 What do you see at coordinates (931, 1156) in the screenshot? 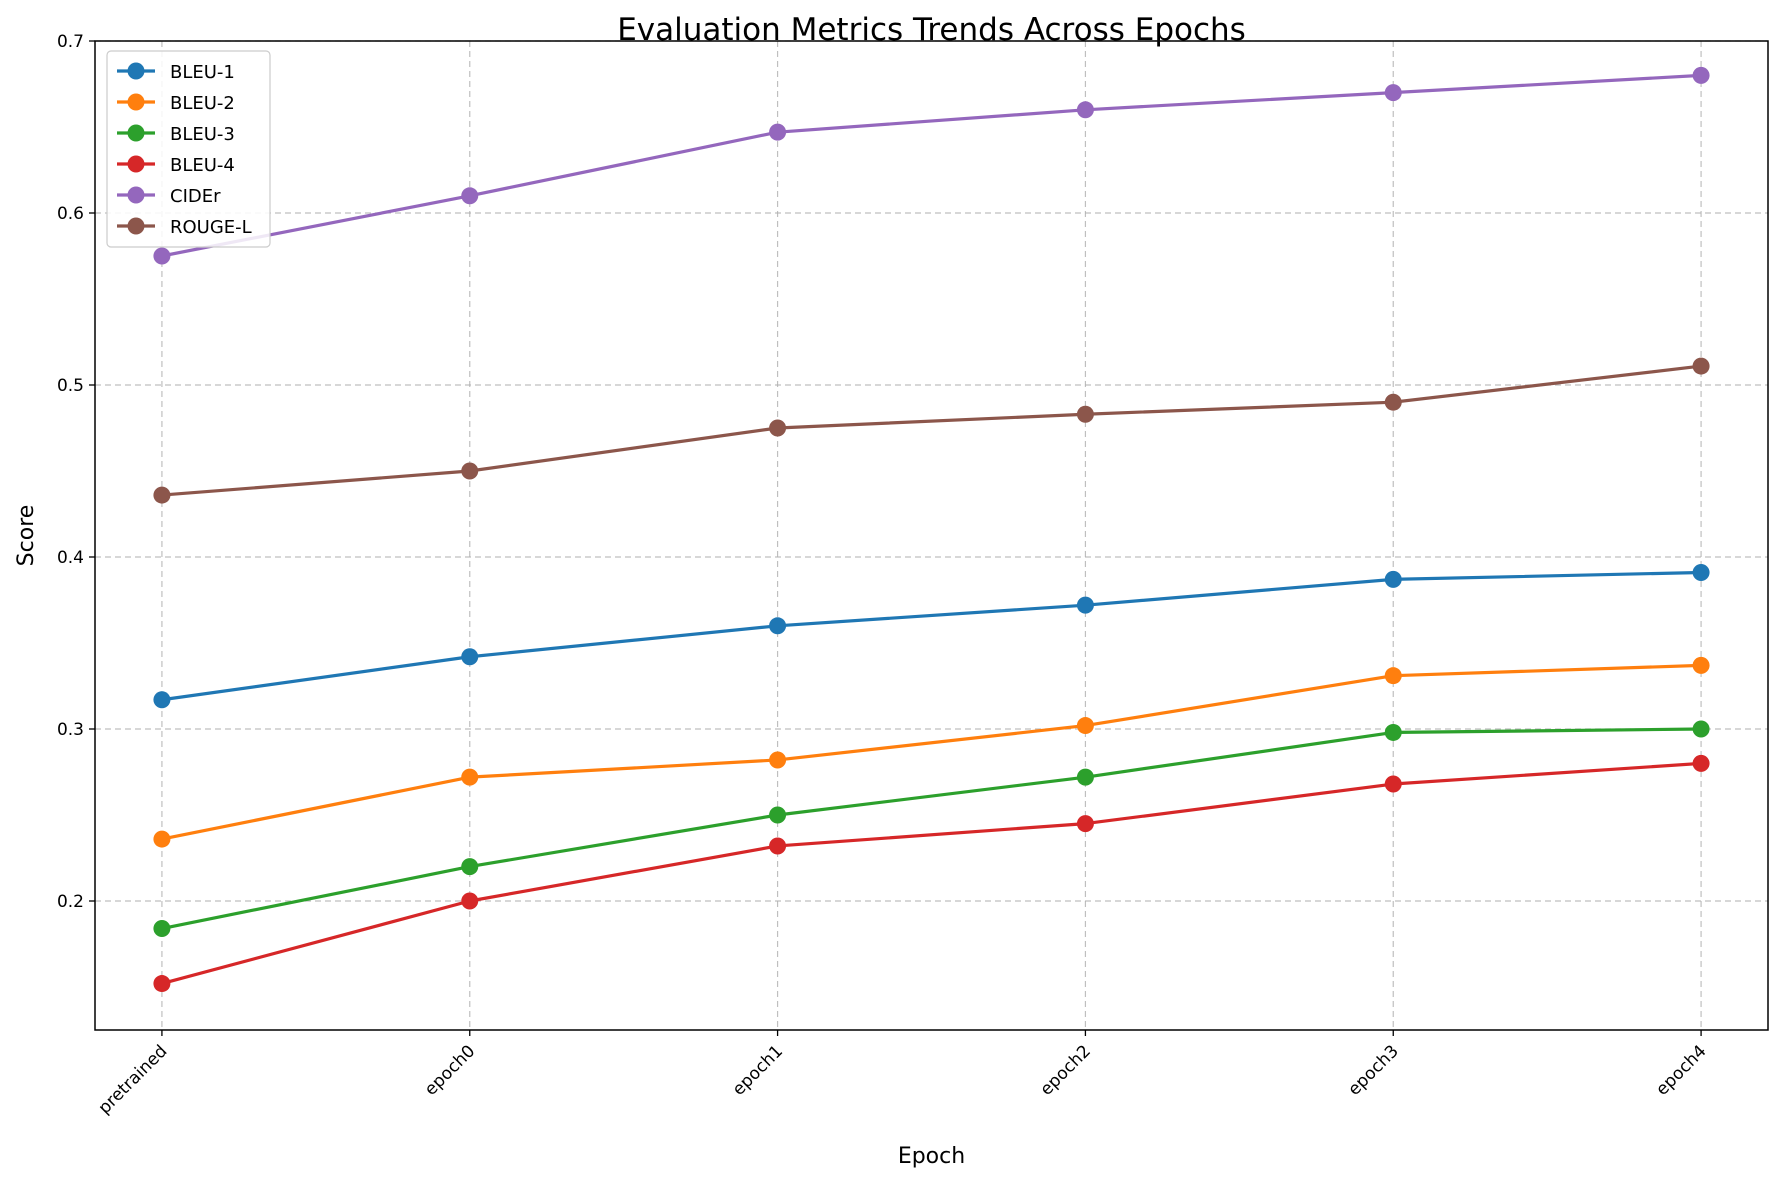
I see `x-axis-label: Epoch` at bounding box center [931, 1156].